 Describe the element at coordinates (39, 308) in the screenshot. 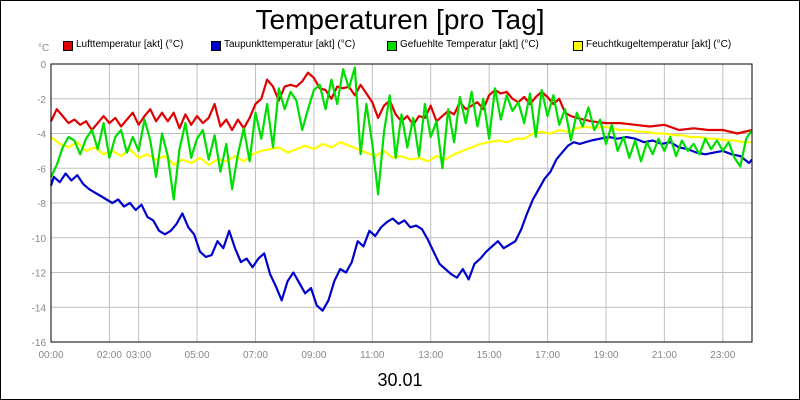

I see `y-tick-label-7: -14` at that location.